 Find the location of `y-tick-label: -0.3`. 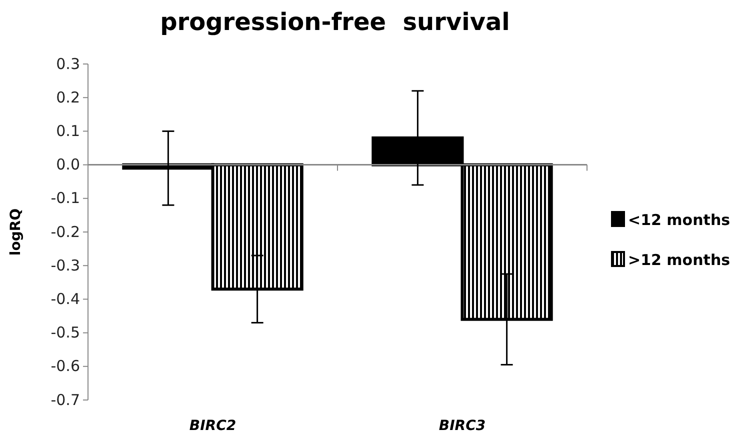

y-tick-label: -0.3 is located at coordinates (65, 265).